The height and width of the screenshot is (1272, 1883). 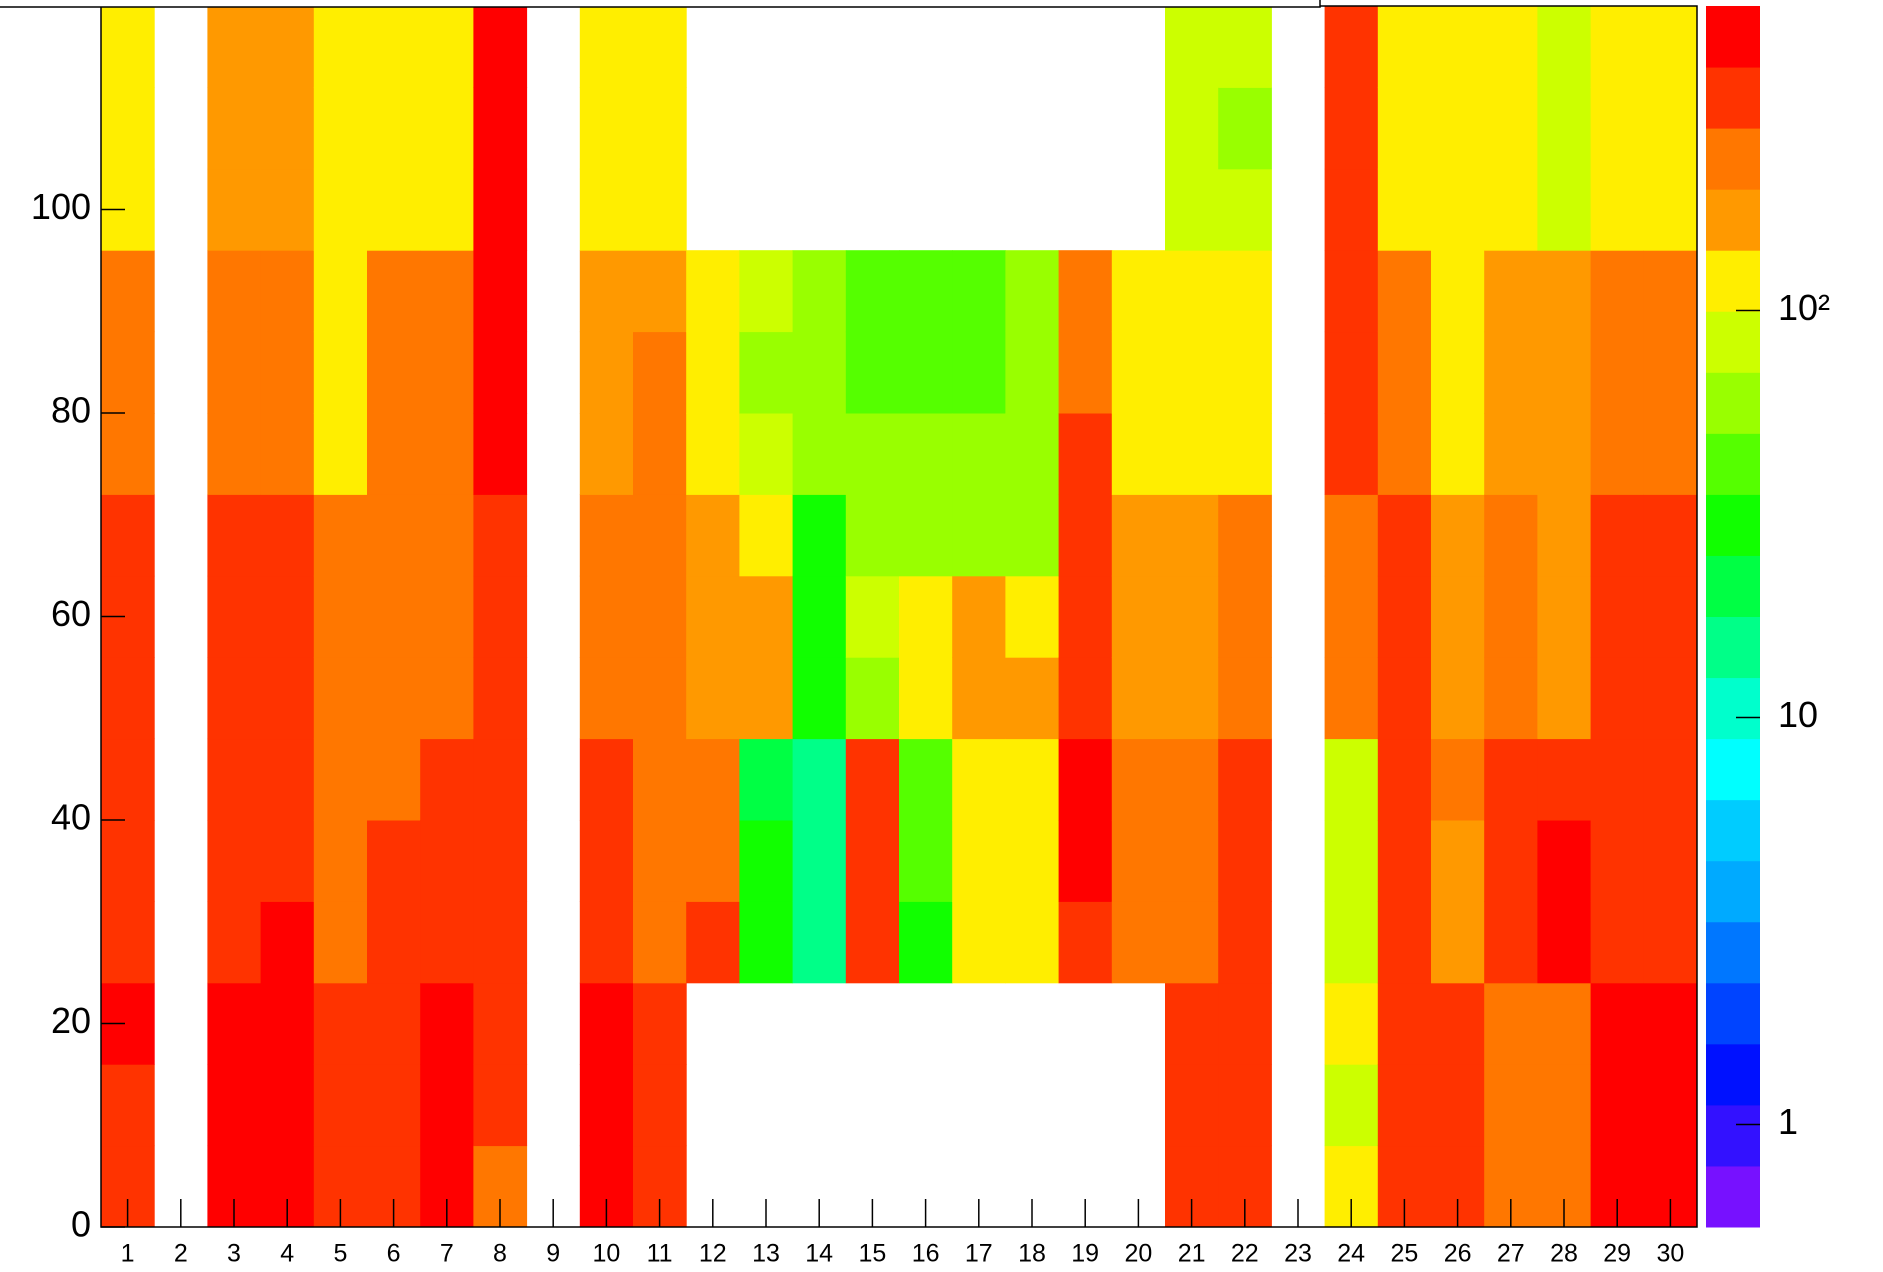 What do you see at coordinates (872, 1254) in the screenshot?
I see `x-tick-label: 15` at bounding box center [872, 1254].